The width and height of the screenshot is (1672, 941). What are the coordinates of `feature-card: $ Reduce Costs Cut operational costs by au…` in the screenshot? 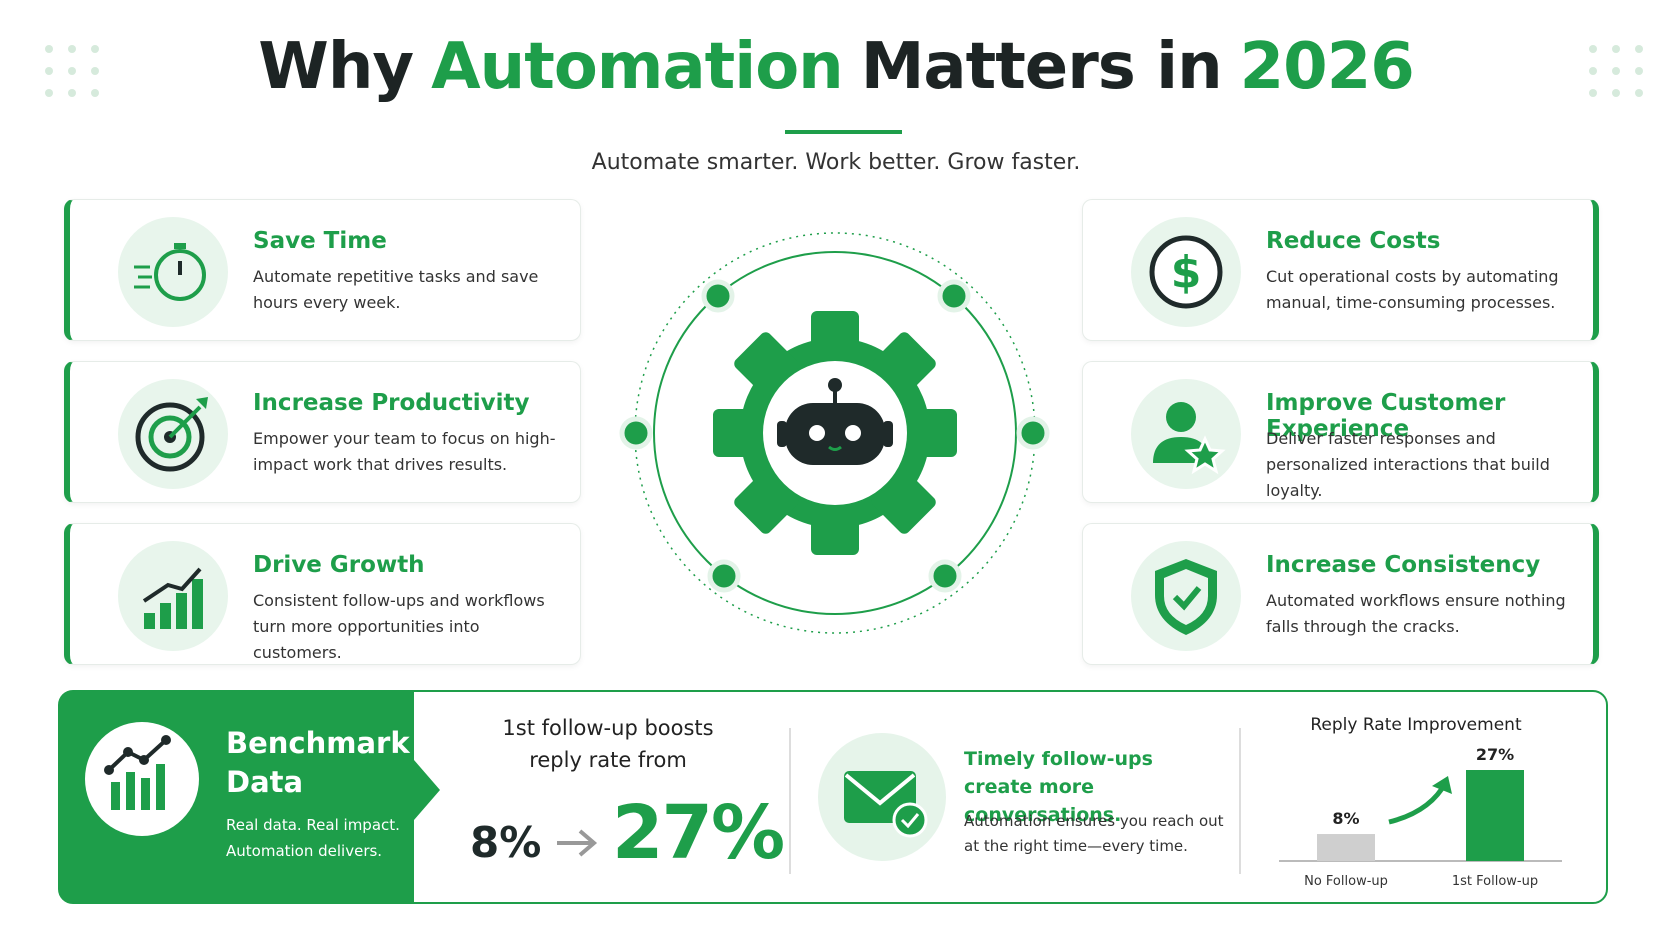 It's located at (1340, 270).